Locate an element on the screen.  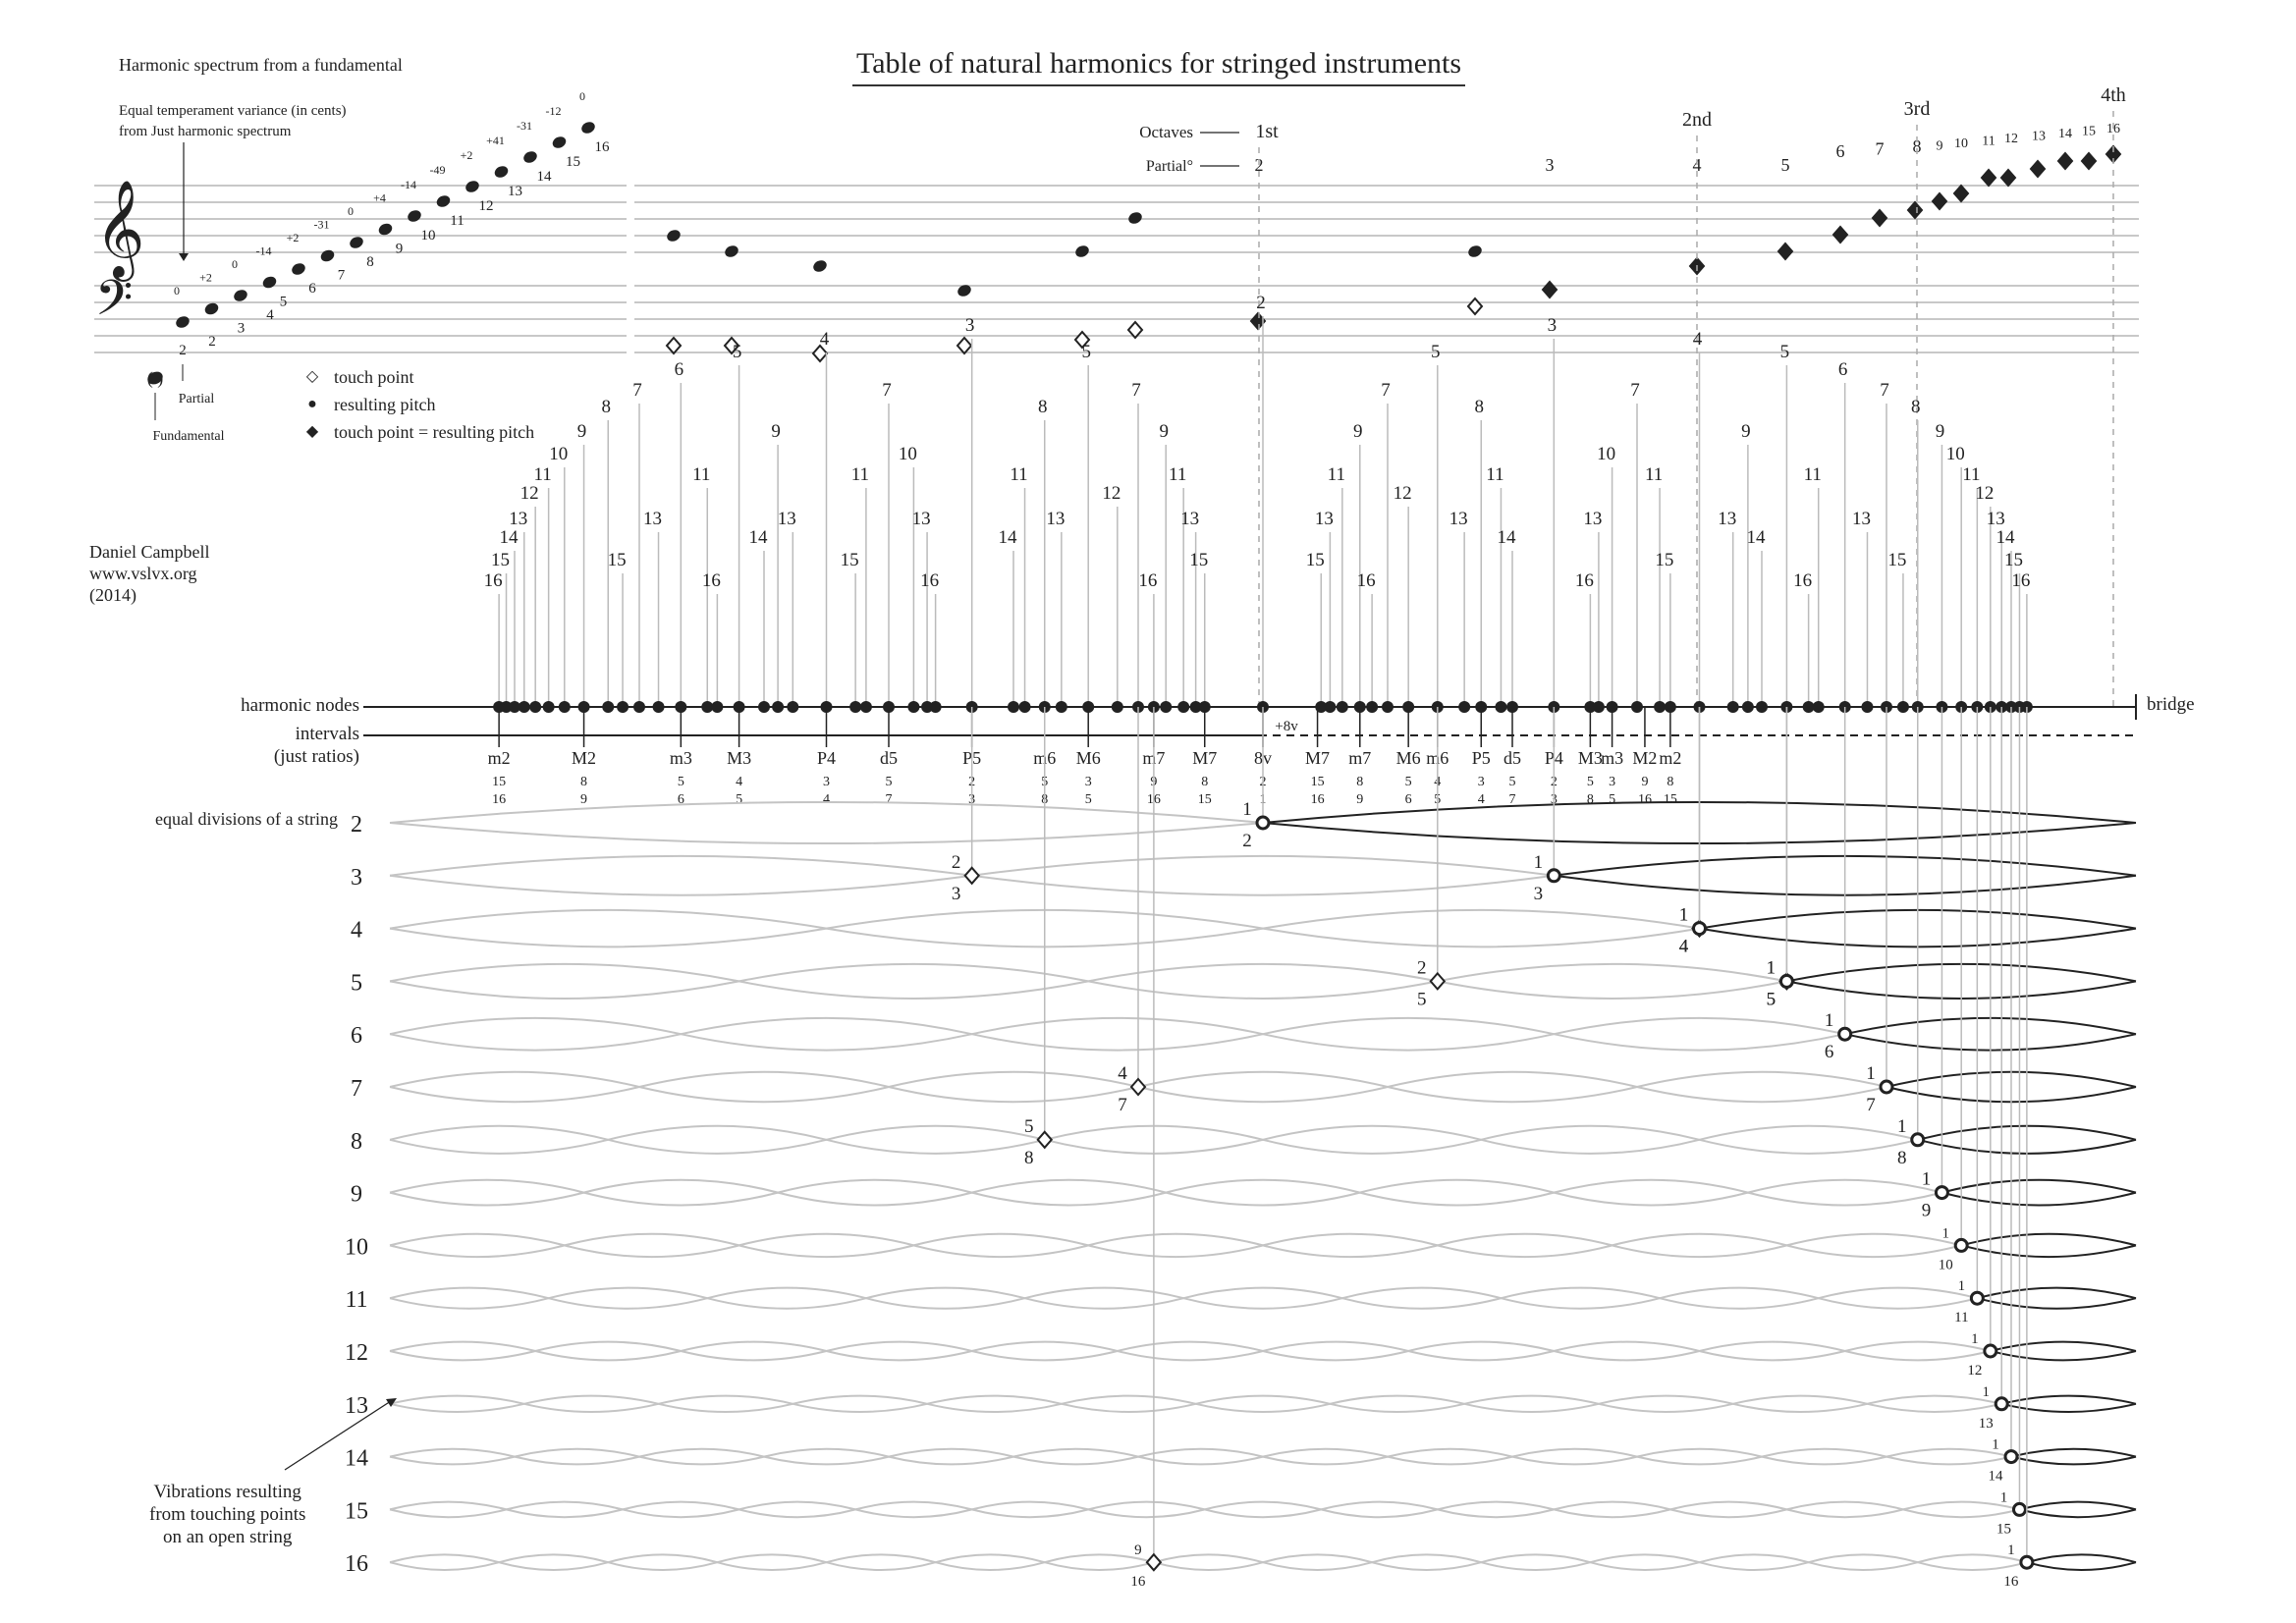
top-partial-number: 15 is located at coordinates (2089, 132).